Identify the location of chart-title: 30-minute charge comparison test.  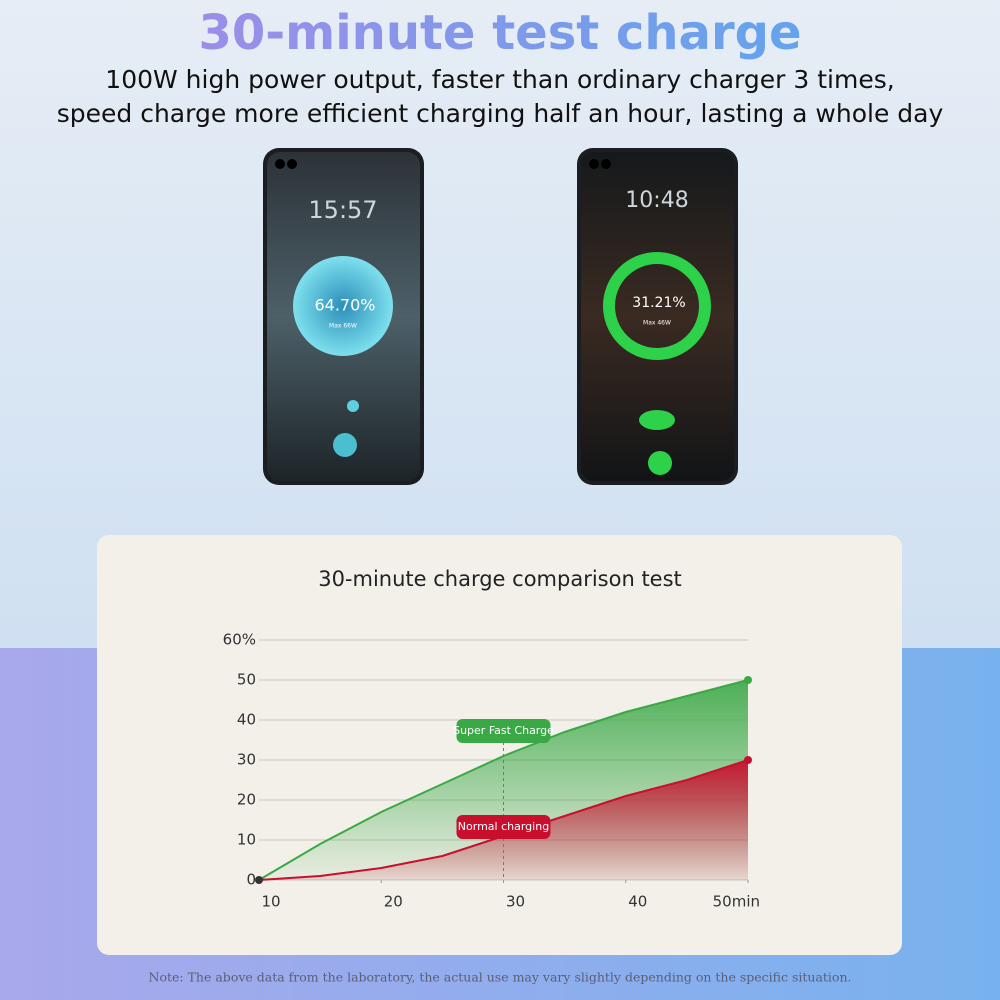
(500, 579).